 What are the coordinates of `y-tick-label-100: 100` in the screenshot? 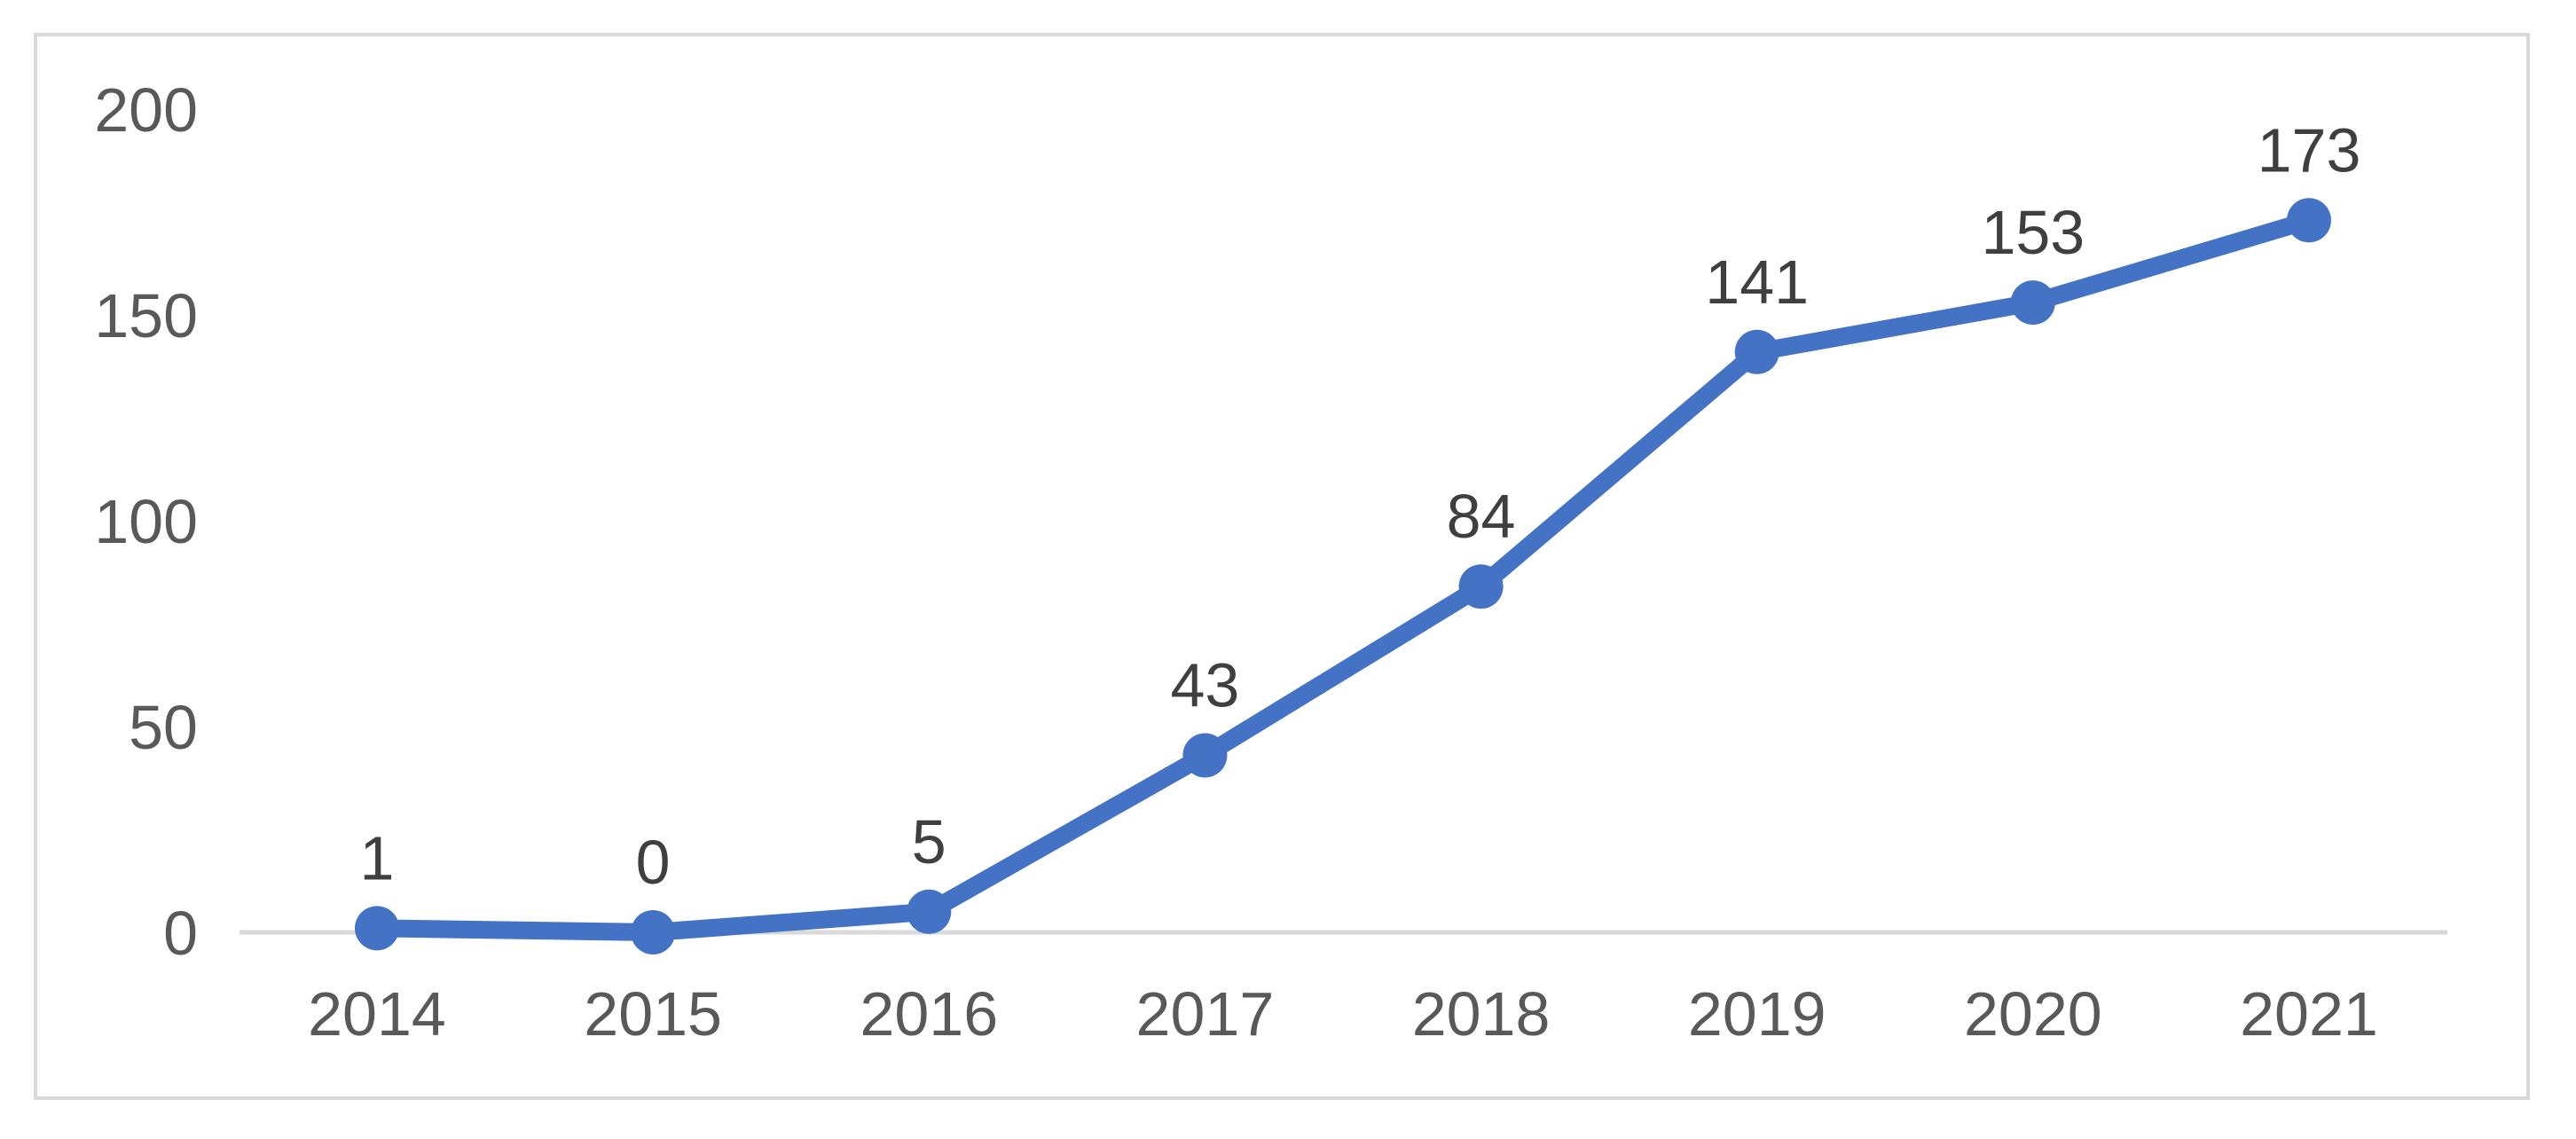 It's located at (146, 521).